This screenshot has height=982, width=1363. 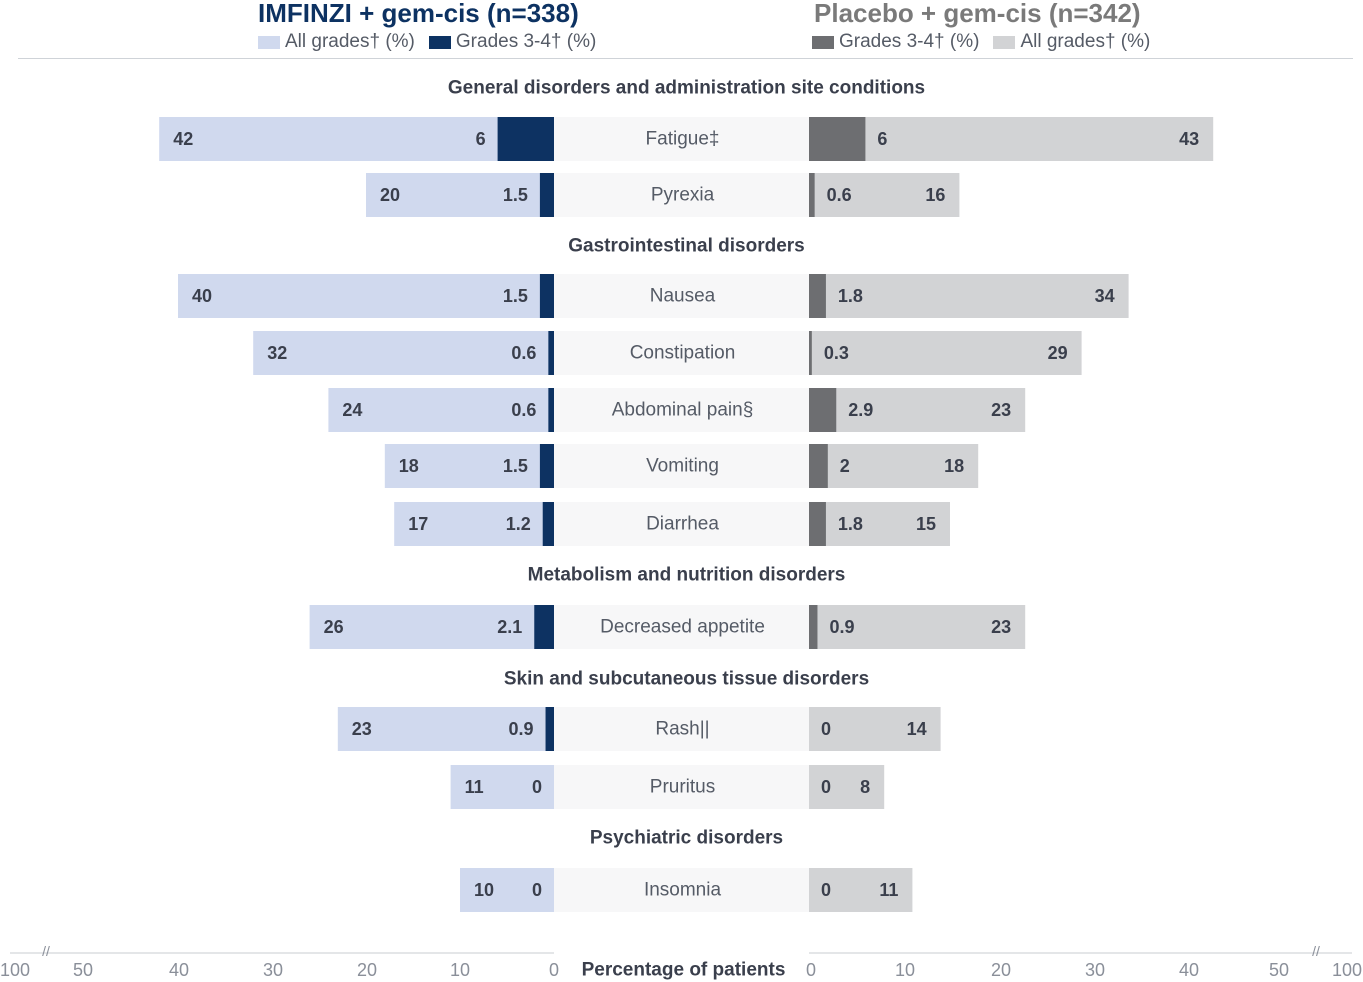 I want to click on legend-item-imfinzi-grades-3-4: Grades 3-4† (%), so click(x=512, y=42).